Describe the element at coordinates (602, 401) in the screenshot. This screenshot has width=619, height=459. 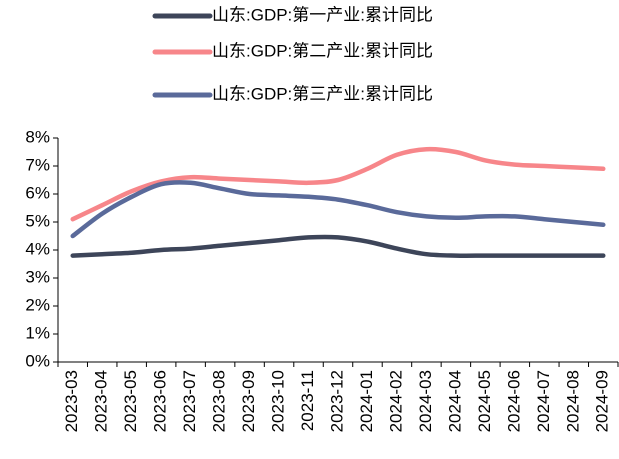
I see `x-tick-label: 2024-09` at that location.